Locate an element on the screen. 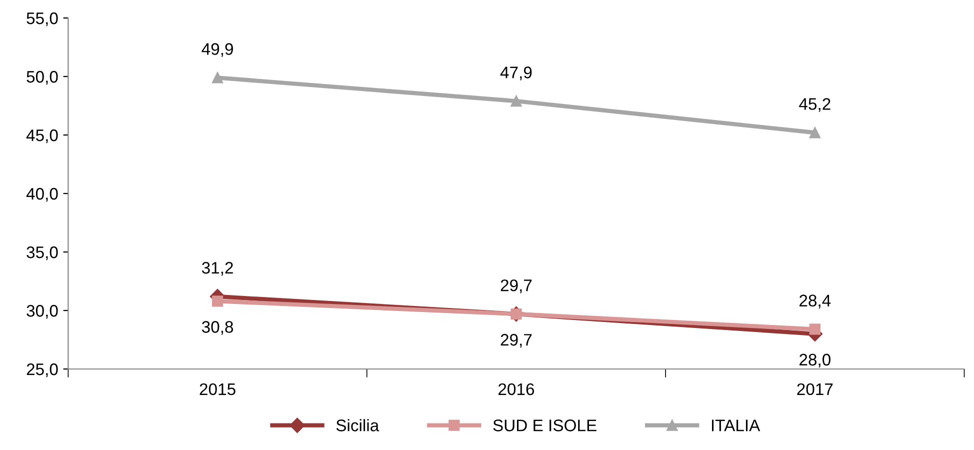 This screenshot has width=974, height=450. data-label: 47,9 is located at coordinates (516, 73).